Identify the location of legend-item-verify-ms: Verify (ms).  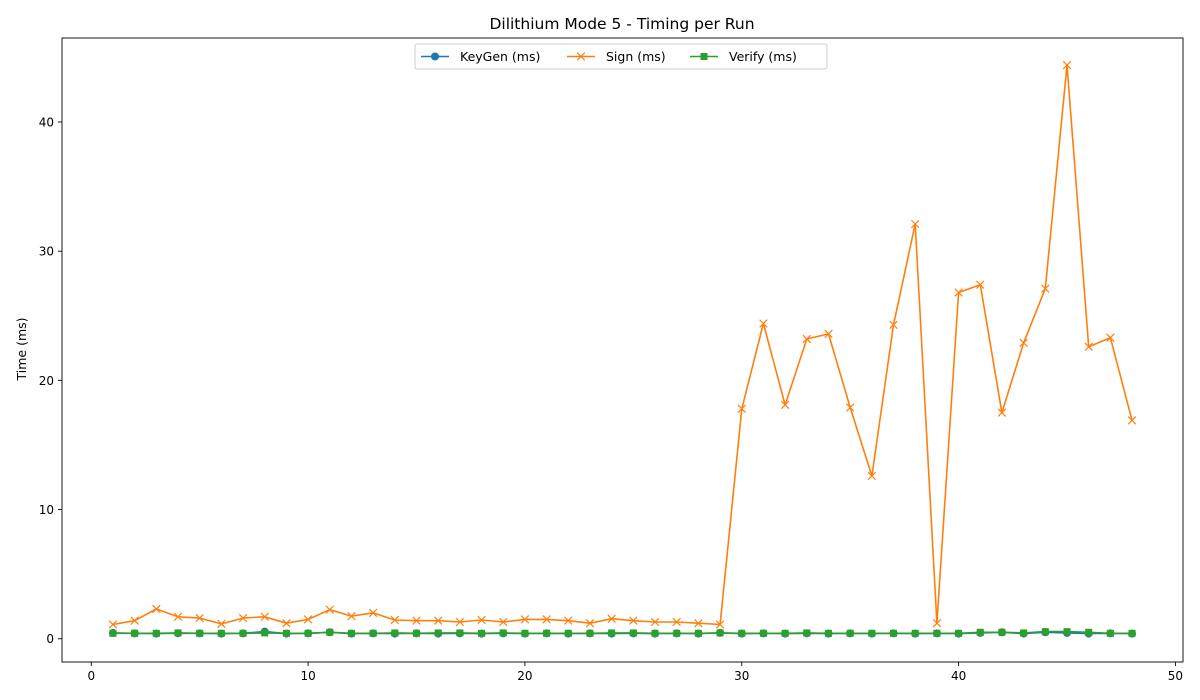
(743, 56).